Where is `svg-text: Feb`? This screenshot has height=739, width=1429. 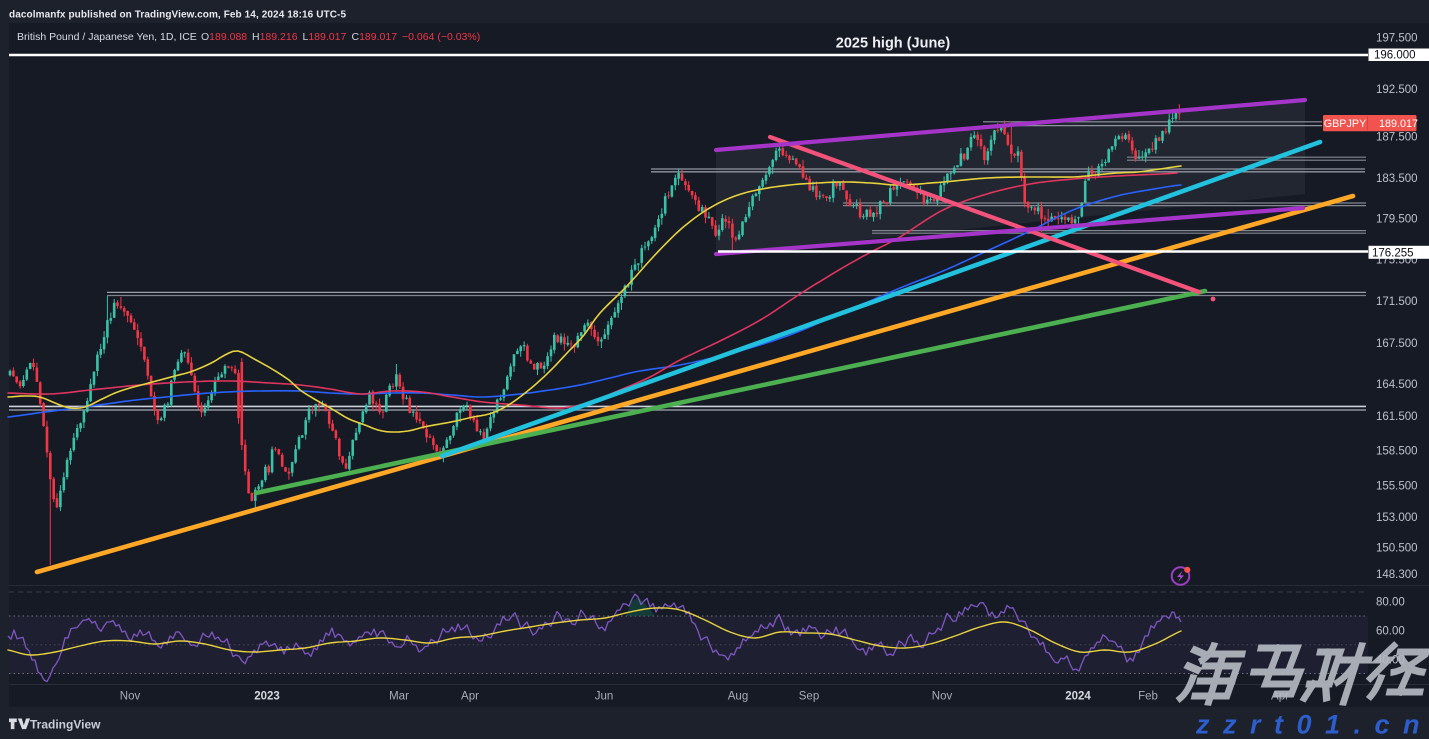 svg-text: Feb is located at coordinates (1148, 697).